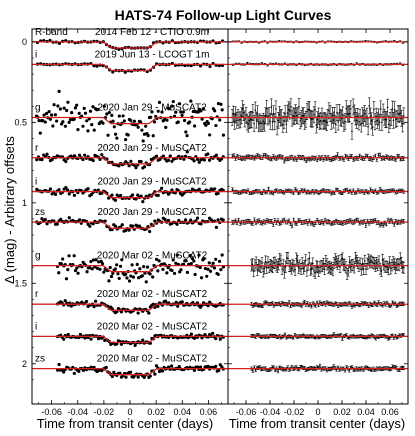 The height and width of the screenshot is (436, 415). Describe the element at coordinates (130, 302) in the screenshot. I see `series-7: r 2020 Mar 02 - MuSCAT2` at that location.